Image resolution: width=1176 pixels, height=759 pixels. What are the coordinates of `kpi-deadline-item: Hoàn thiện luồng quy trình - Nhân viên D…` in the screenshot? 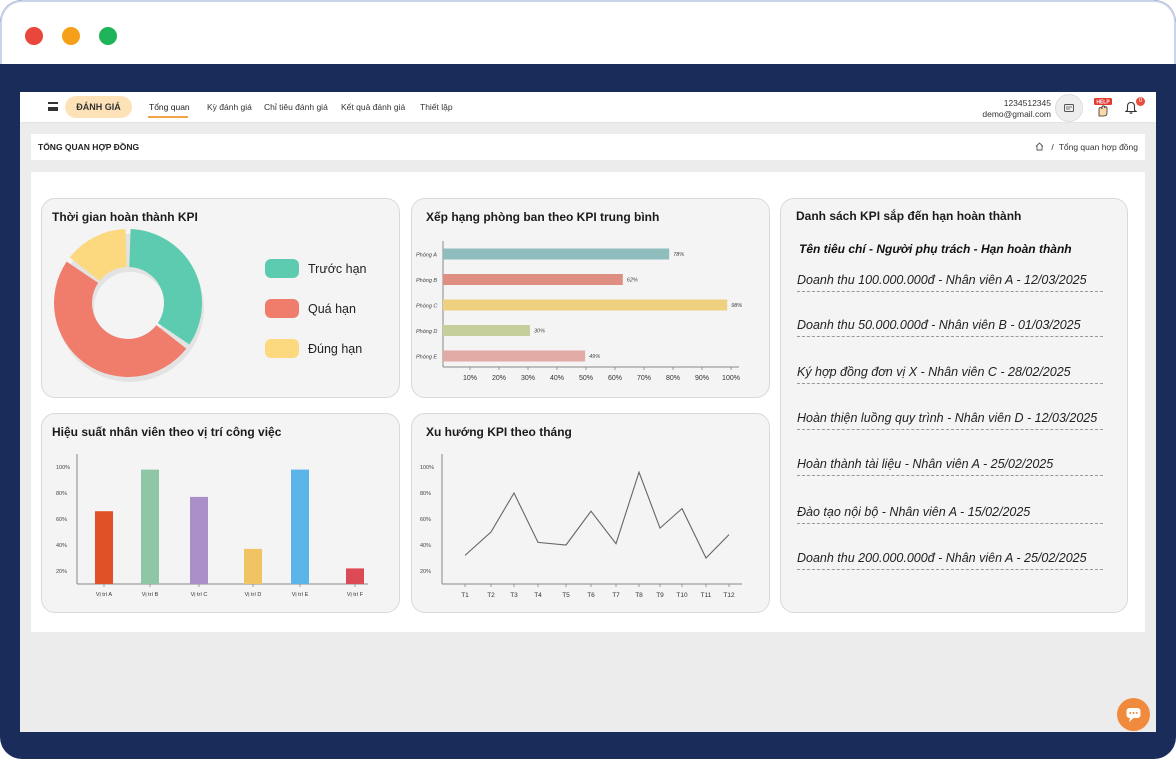 It's located at (947, 418).